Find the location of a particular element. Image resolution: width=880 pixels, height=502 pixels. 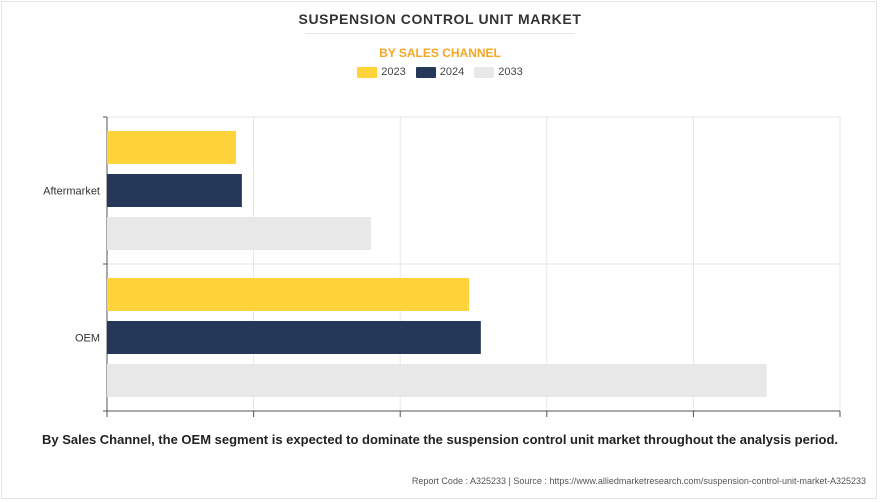

chart-title: SUSPENSION CONTROL UNIT MARKET is located at coordinates (440, 19).